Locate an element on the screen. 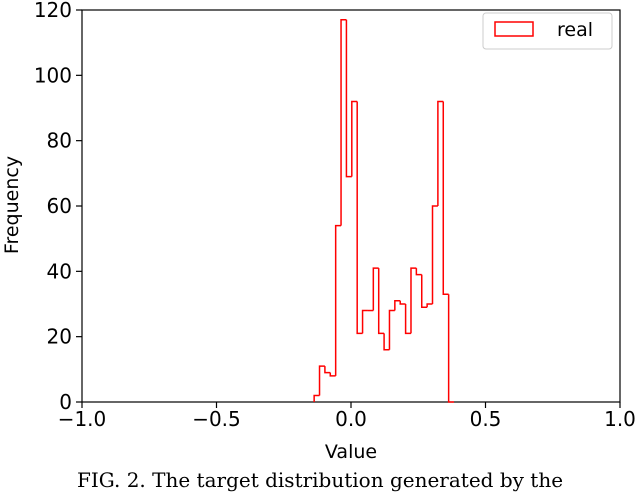 The image size is (640, 492). y-tick-label: 20 is located at coordinates (59, 337).